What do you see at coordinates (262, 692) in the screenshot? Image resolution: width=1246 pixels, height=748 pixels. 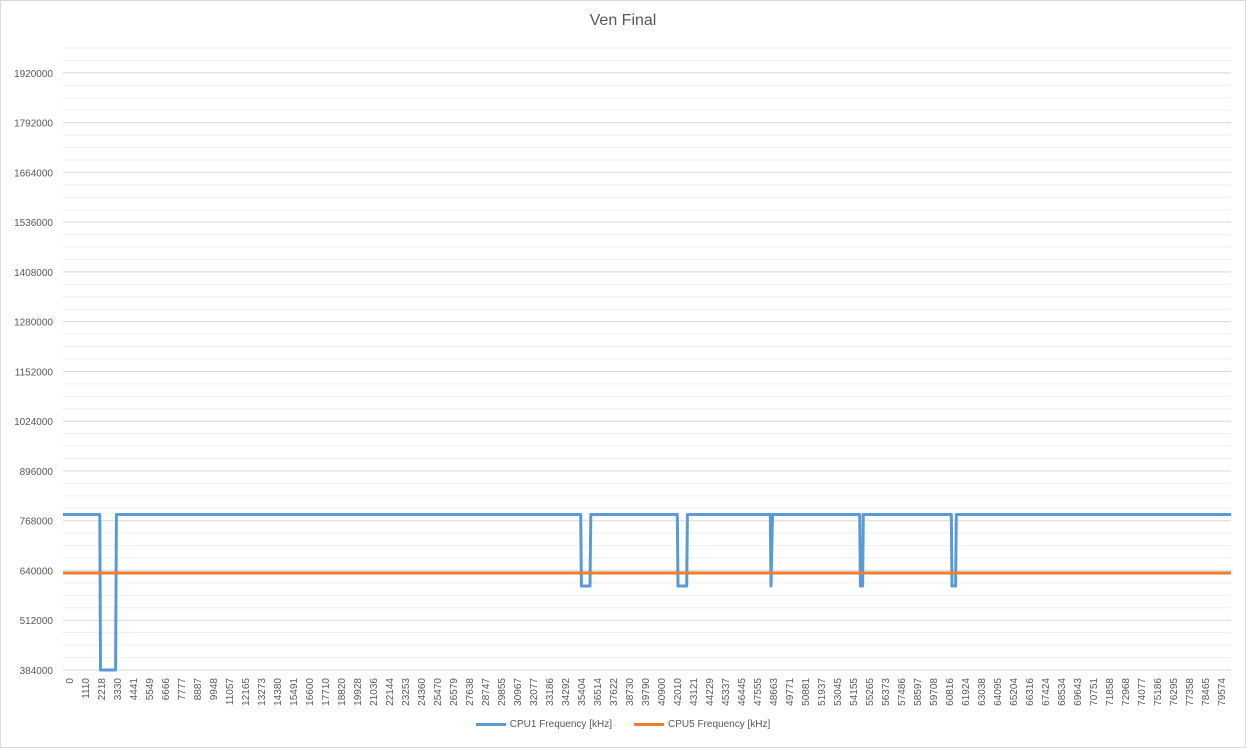 I see `x-tick-label: 13273` at bounding box center [262, 692].